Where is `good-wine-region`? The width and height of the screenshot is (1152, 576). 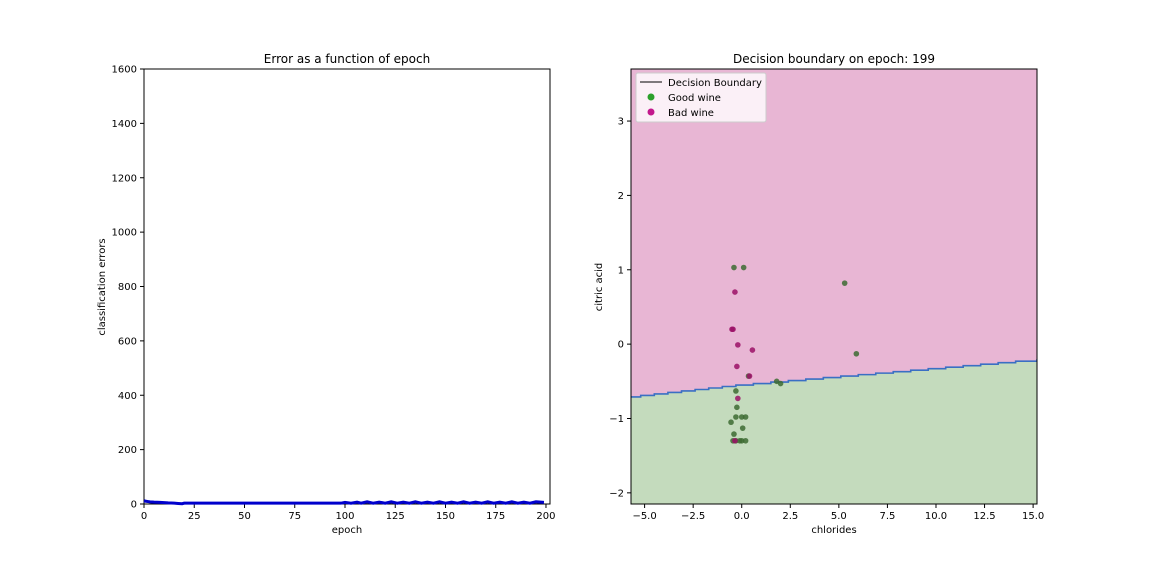 good-wine-region is located at coordinates (834, 431).